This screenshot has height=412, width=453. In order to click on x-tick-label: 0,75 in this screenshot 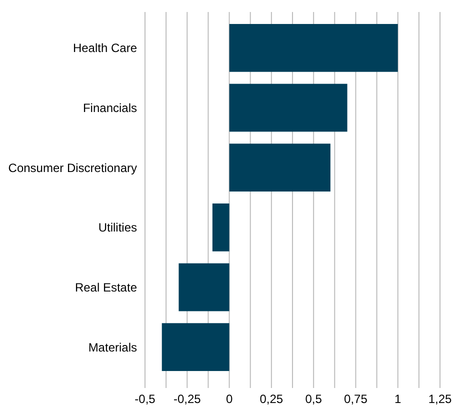, I will do `click(356, 399)`.